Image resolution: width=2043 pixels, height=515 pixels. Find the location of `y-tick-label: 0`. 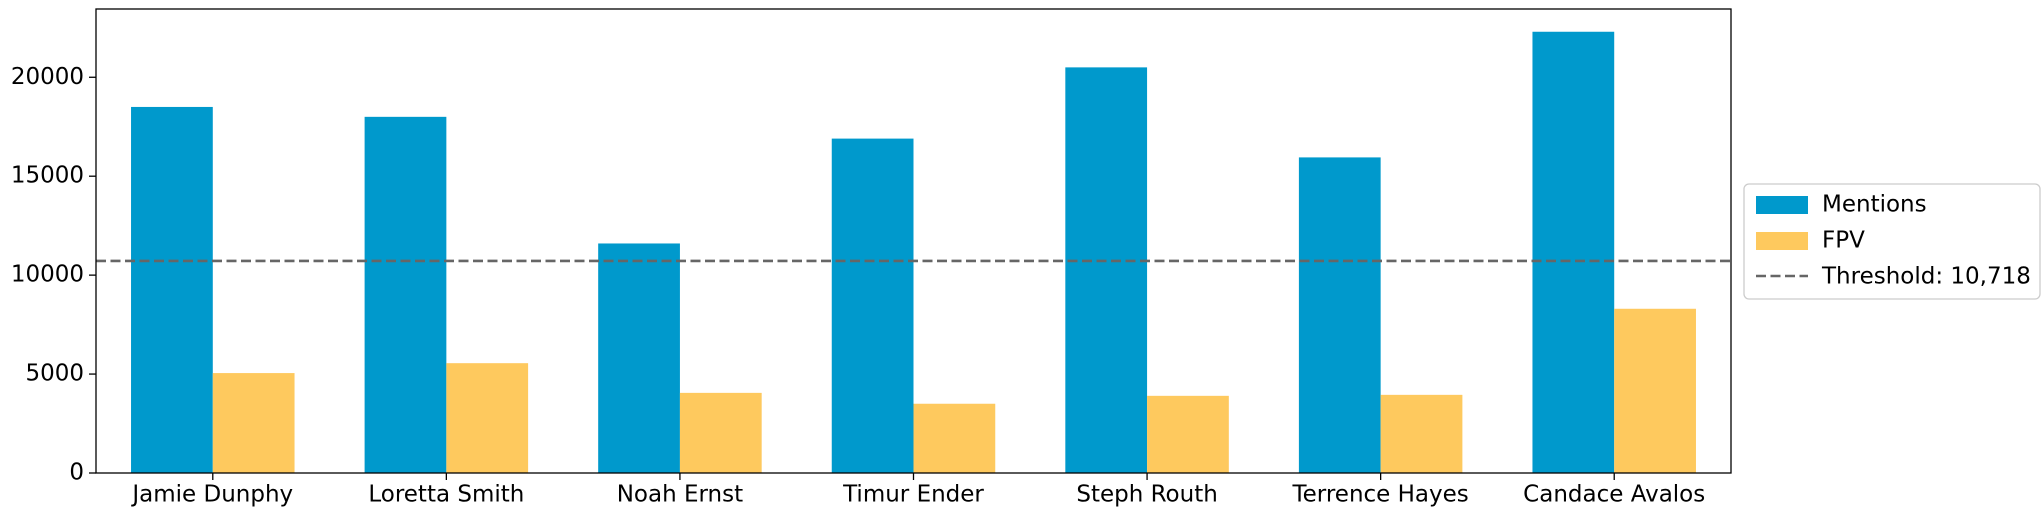

y-tick-label: 0 is located at coordinates (76, 473).